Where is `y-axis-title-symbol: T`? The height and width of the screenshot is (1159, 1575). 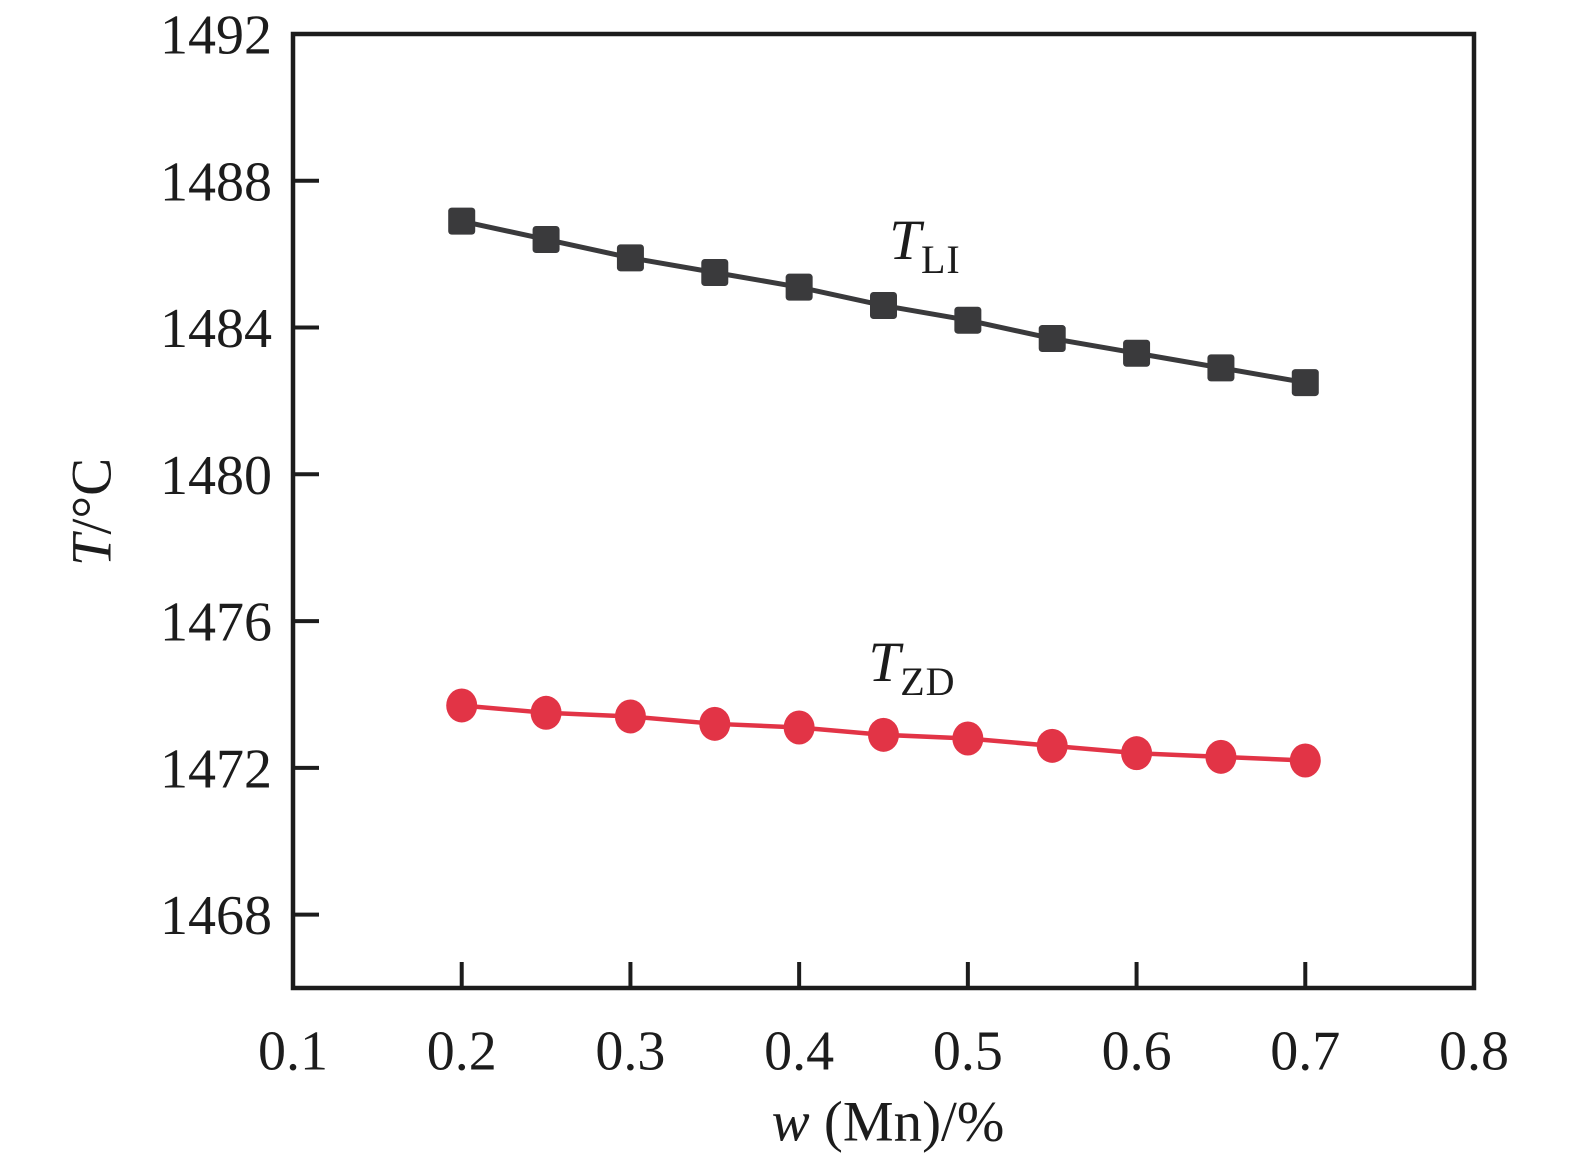
y-axis-title-symbol: T is located at coordinates (92, 550).